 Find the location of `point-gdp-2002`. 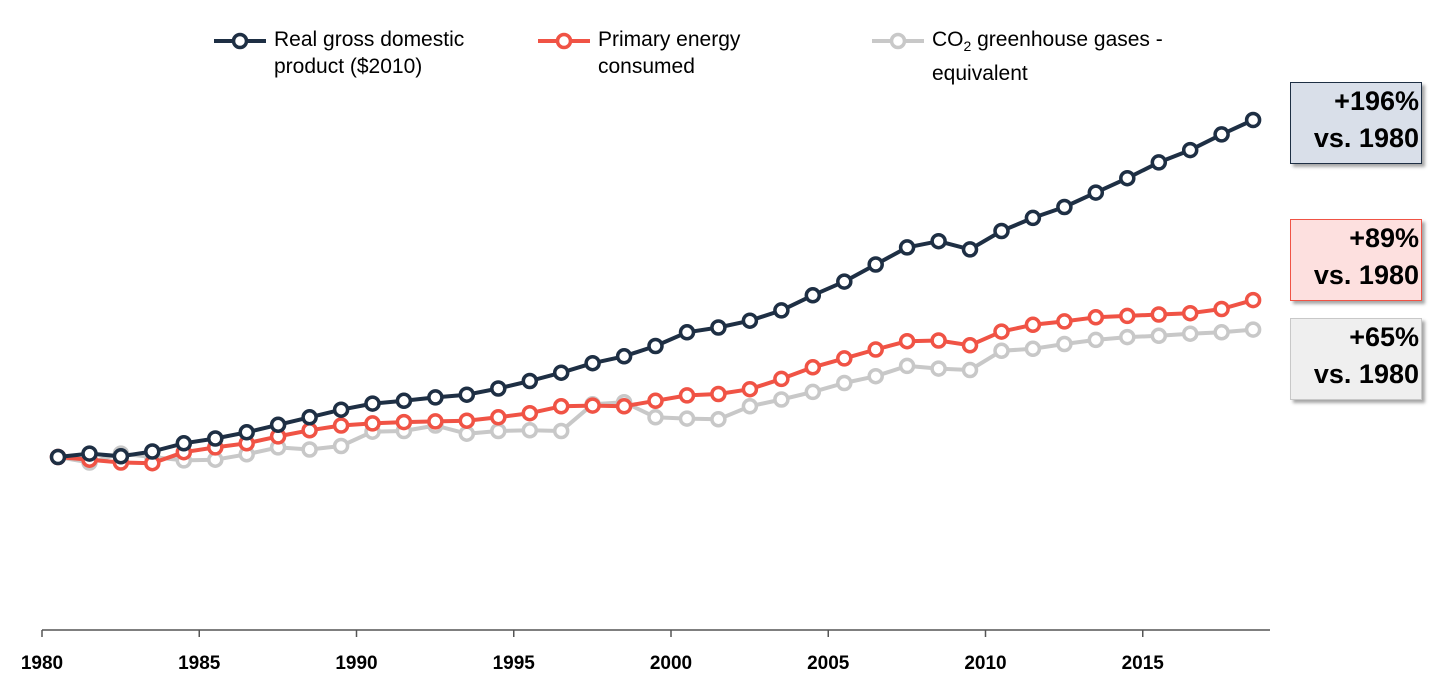

point-gdp-2002 is located at coordinates (750, 320).